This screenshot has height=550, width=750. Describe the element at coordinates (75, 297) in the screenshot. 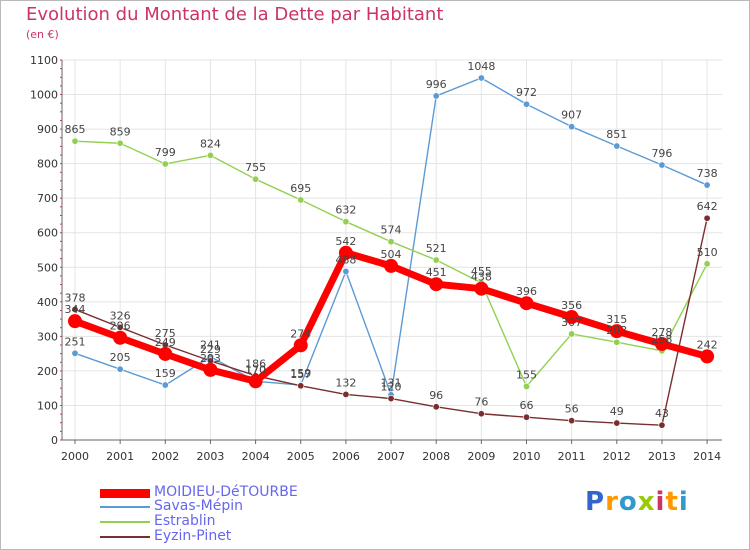

I see `data-label: 378` at that location.